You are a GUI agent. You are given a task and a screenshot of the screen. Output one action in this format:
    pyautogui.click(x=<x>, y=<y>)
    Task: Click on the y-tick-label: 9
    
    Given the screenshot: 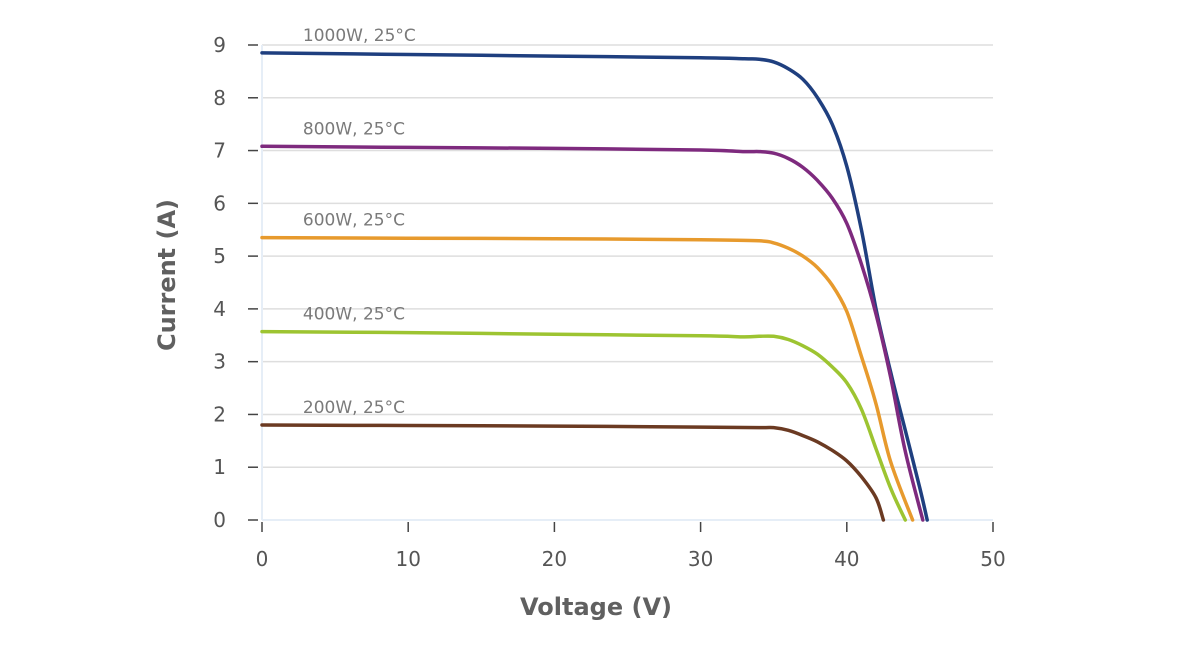 What is the action you would take?
    pyautogui.click(x=219, y=45)
    